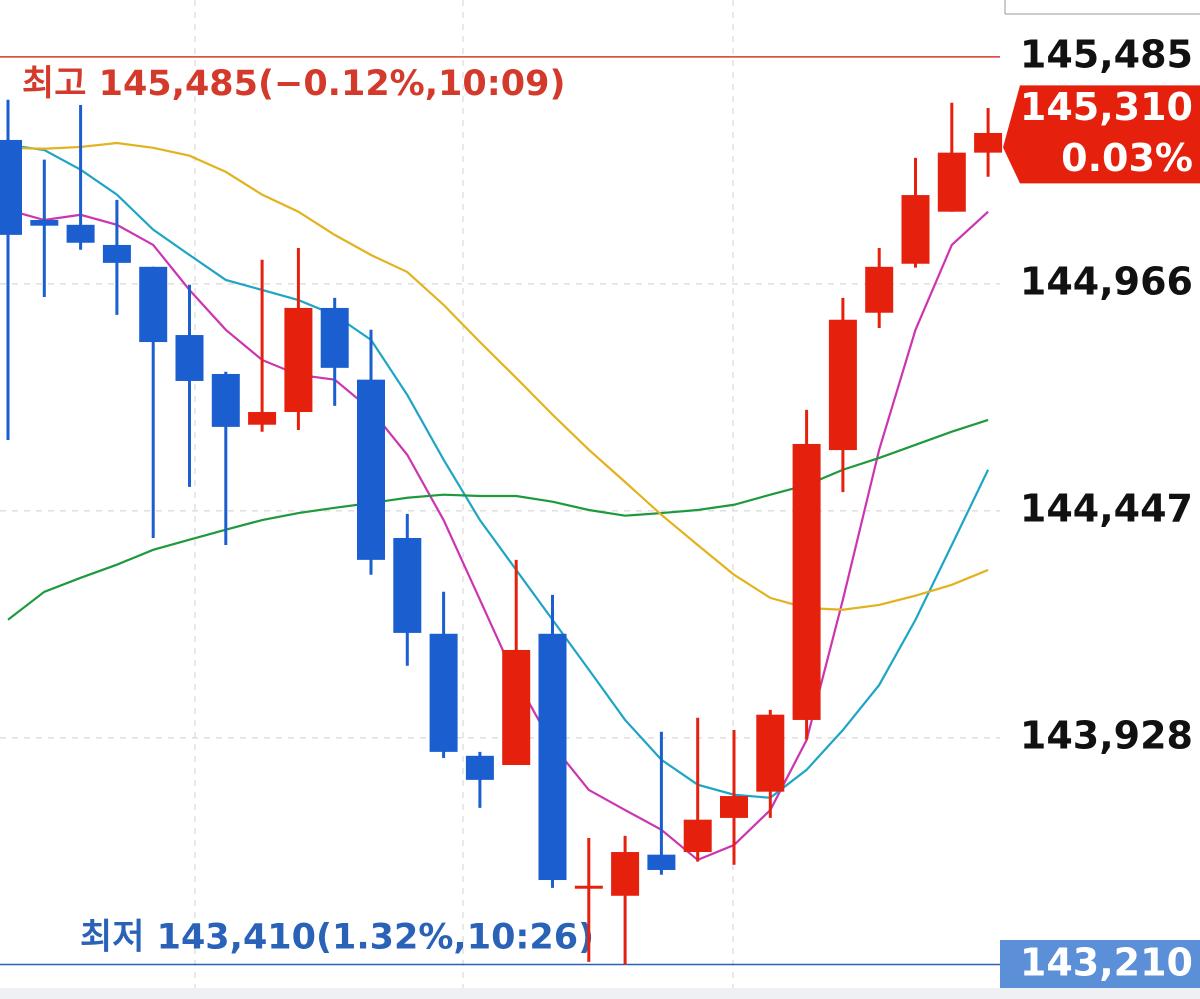  I want to click on high-annotation: 최고 145,485(−0.12%,10:09), so click(293, 84).